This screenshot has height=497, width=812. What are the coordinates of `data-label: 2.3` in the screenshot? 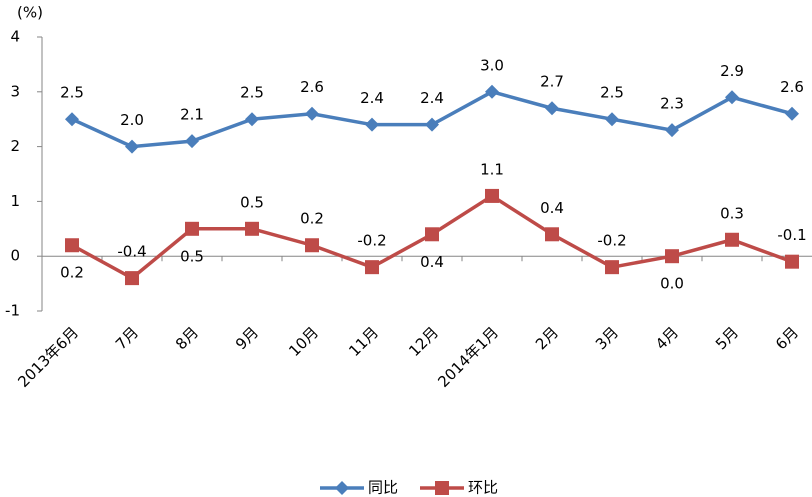 It's located at (672, 104).